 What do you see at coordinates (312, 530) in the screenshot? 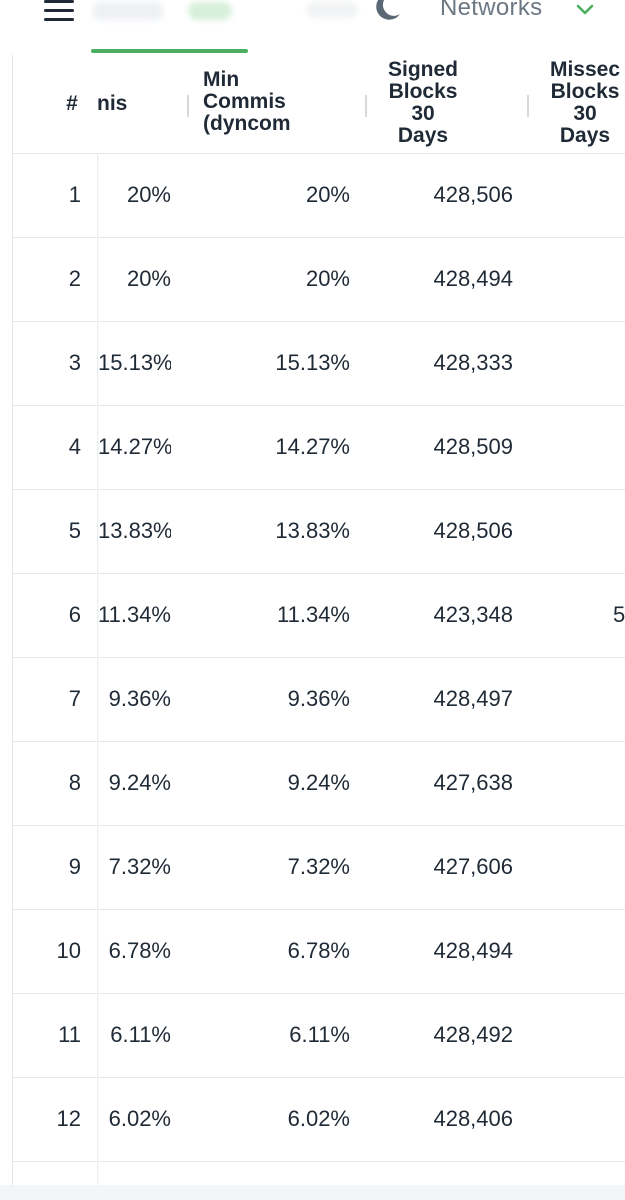
I see `cell-min-commission: 13.83%` at bounding box center [312, 530].